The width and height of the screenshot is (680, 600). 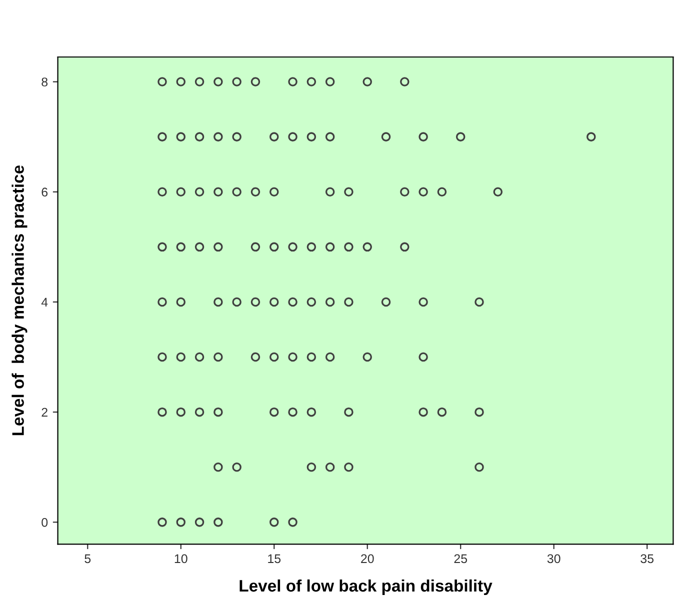 I want to click on y-tick-label: 2, so click(x=45, y=412).